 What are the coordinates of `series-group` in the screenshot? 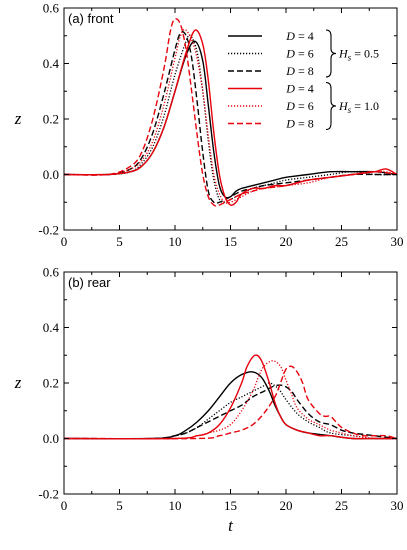 It's located at (230, 397).